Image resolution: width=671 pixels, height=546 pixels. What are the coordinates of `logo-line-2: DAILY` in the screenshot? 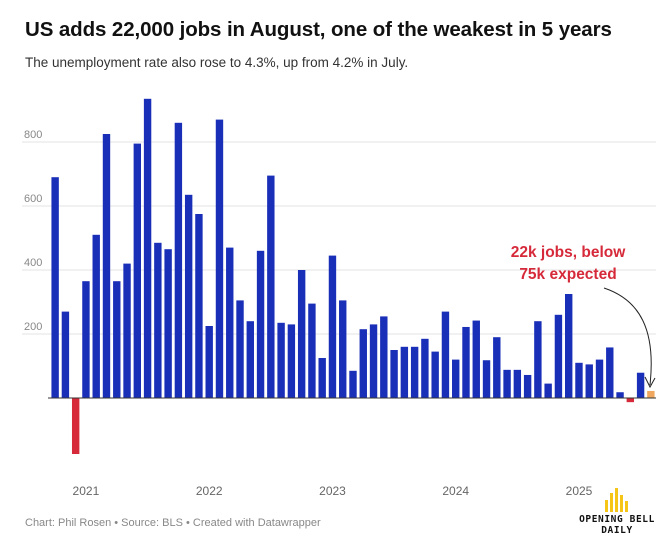 It's located at (617, 530).